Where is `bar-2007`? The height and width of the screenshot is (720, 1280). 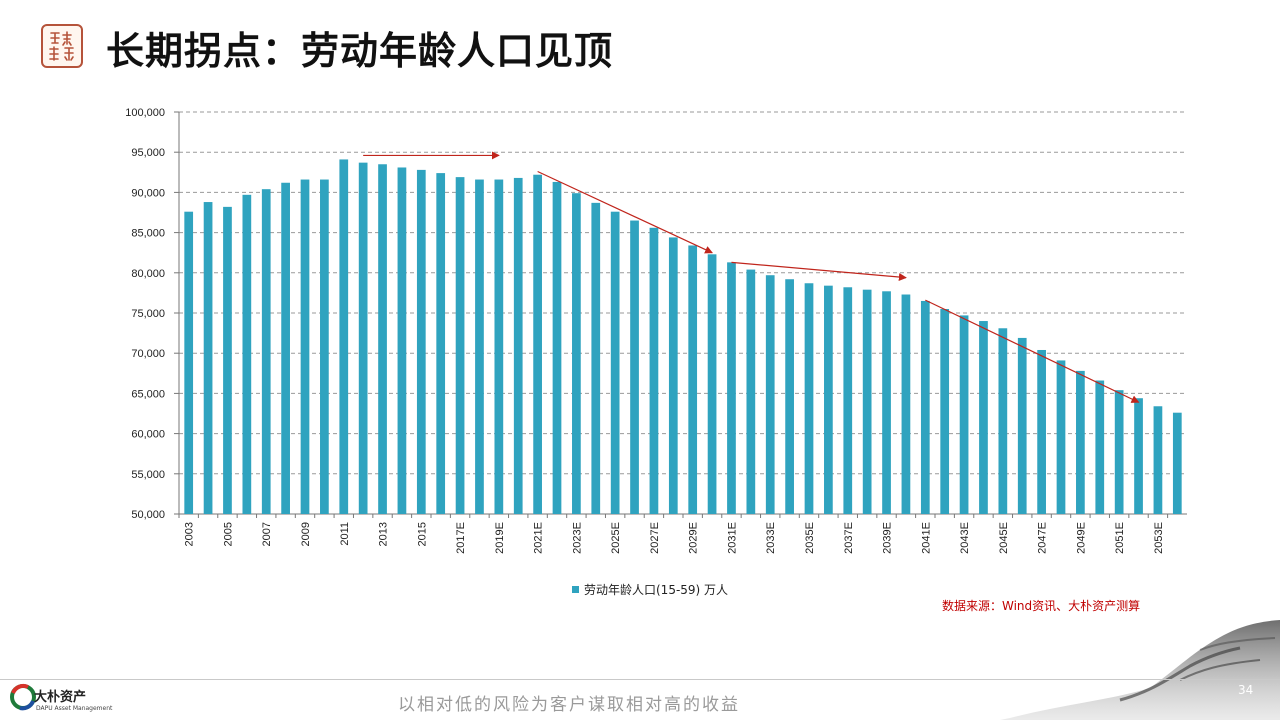 bar-2007 is located at coordinates (266, 351).